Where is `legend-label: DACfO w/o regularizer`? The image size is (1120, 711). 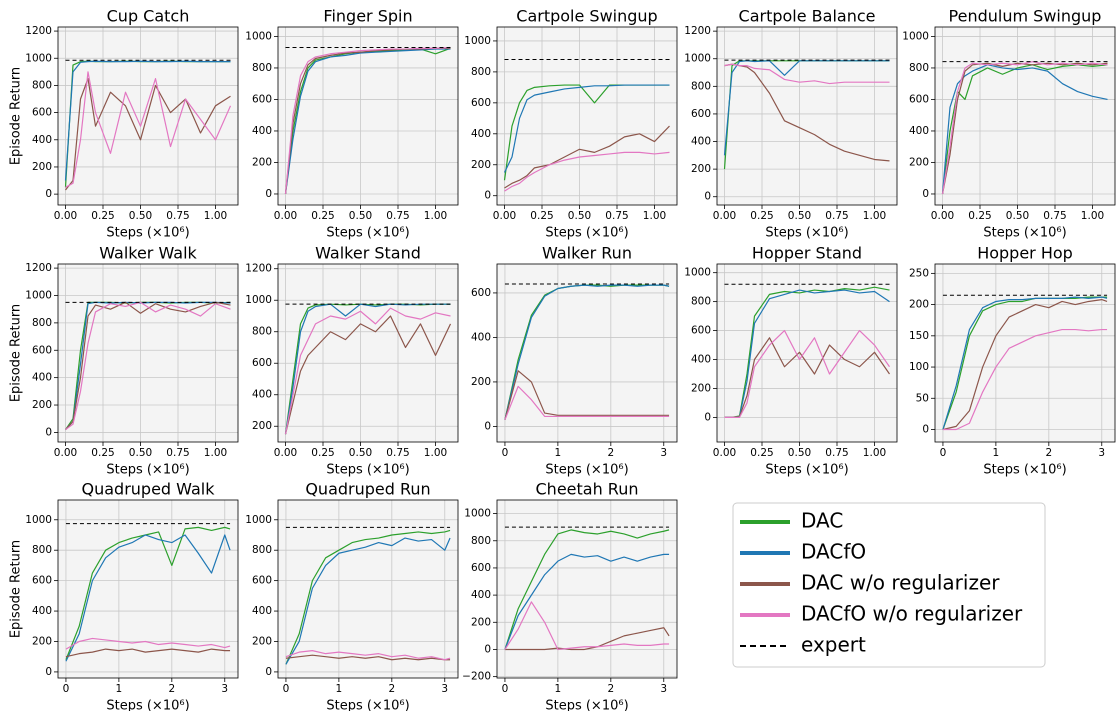
legend-label: DACfO w/o regularizer is located at coordinates (912, 614).